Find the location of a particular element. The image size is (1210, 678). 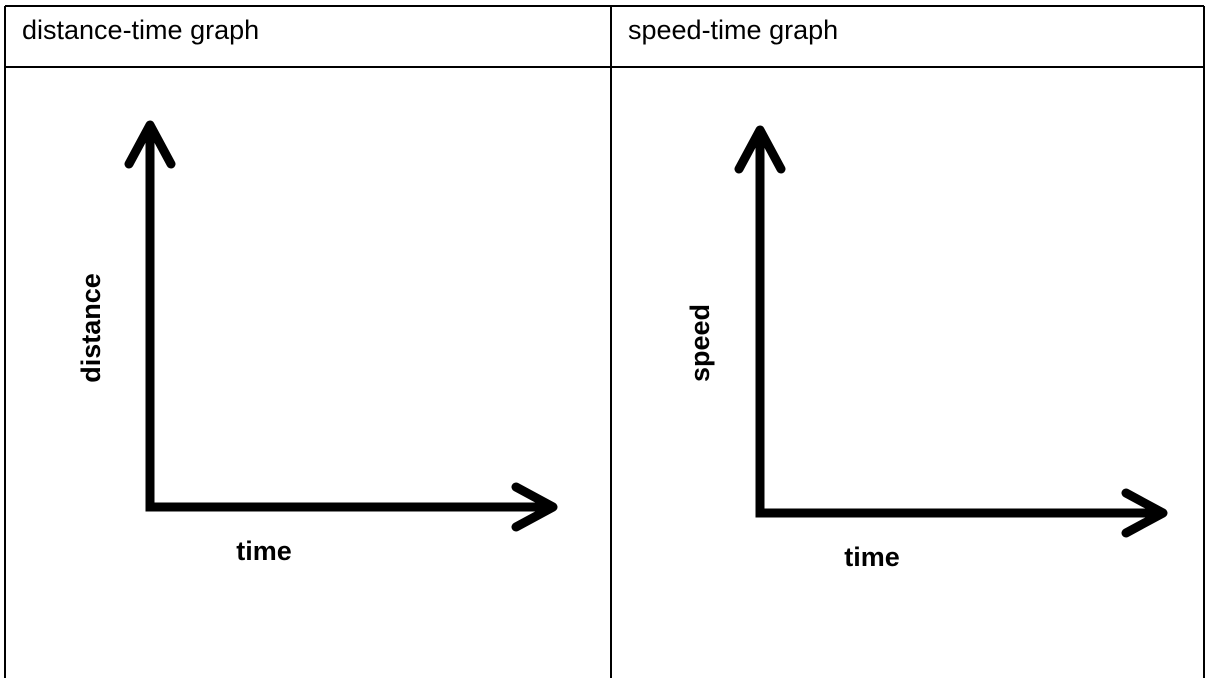

y-axis-label: speed is located at coordinates (700, 343).